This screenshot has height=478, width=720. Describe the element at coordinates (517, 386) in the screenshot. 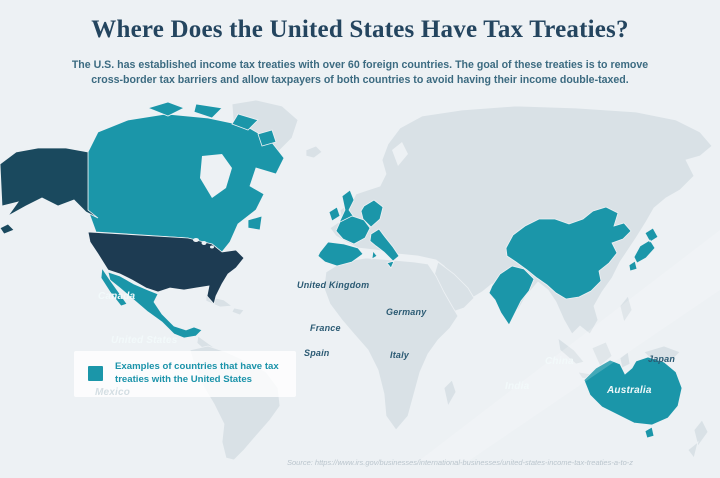

I see `map-label-india: India` at that location.